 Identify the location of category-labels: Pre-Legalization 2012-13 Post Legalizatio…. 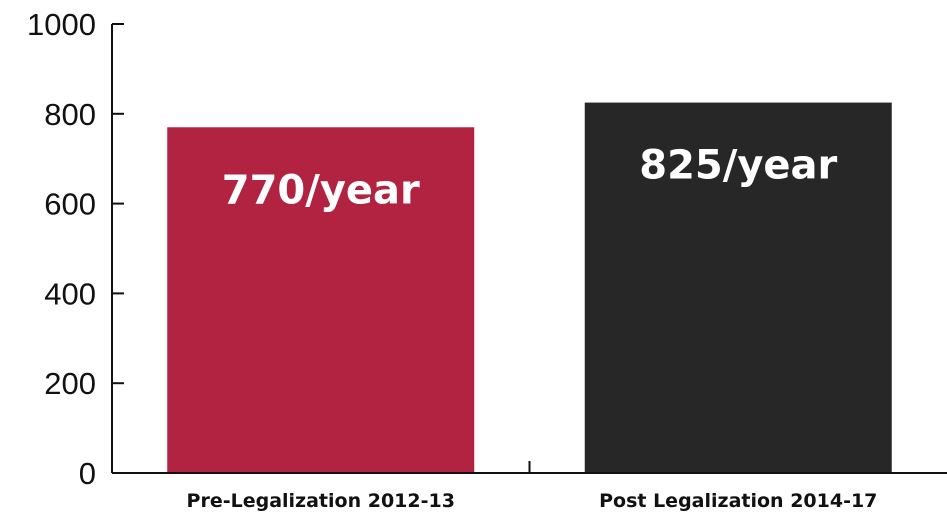
(532, 501).